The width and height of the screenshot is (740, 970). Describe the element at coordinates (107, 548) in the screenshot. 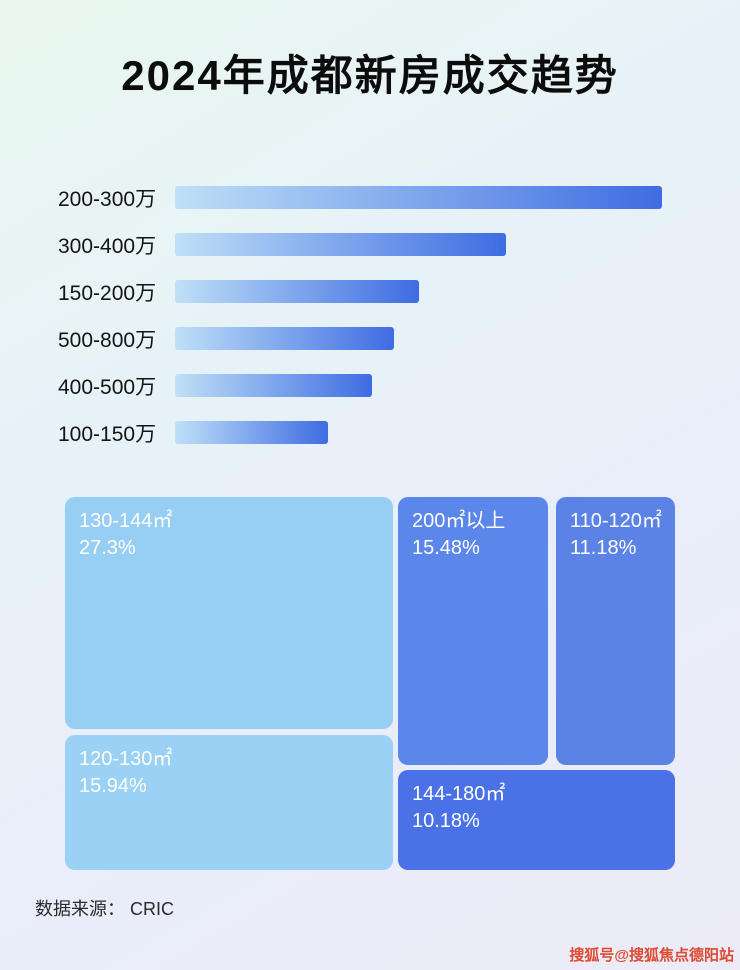

I see `treemap-block-value: 27.3%` at that location.